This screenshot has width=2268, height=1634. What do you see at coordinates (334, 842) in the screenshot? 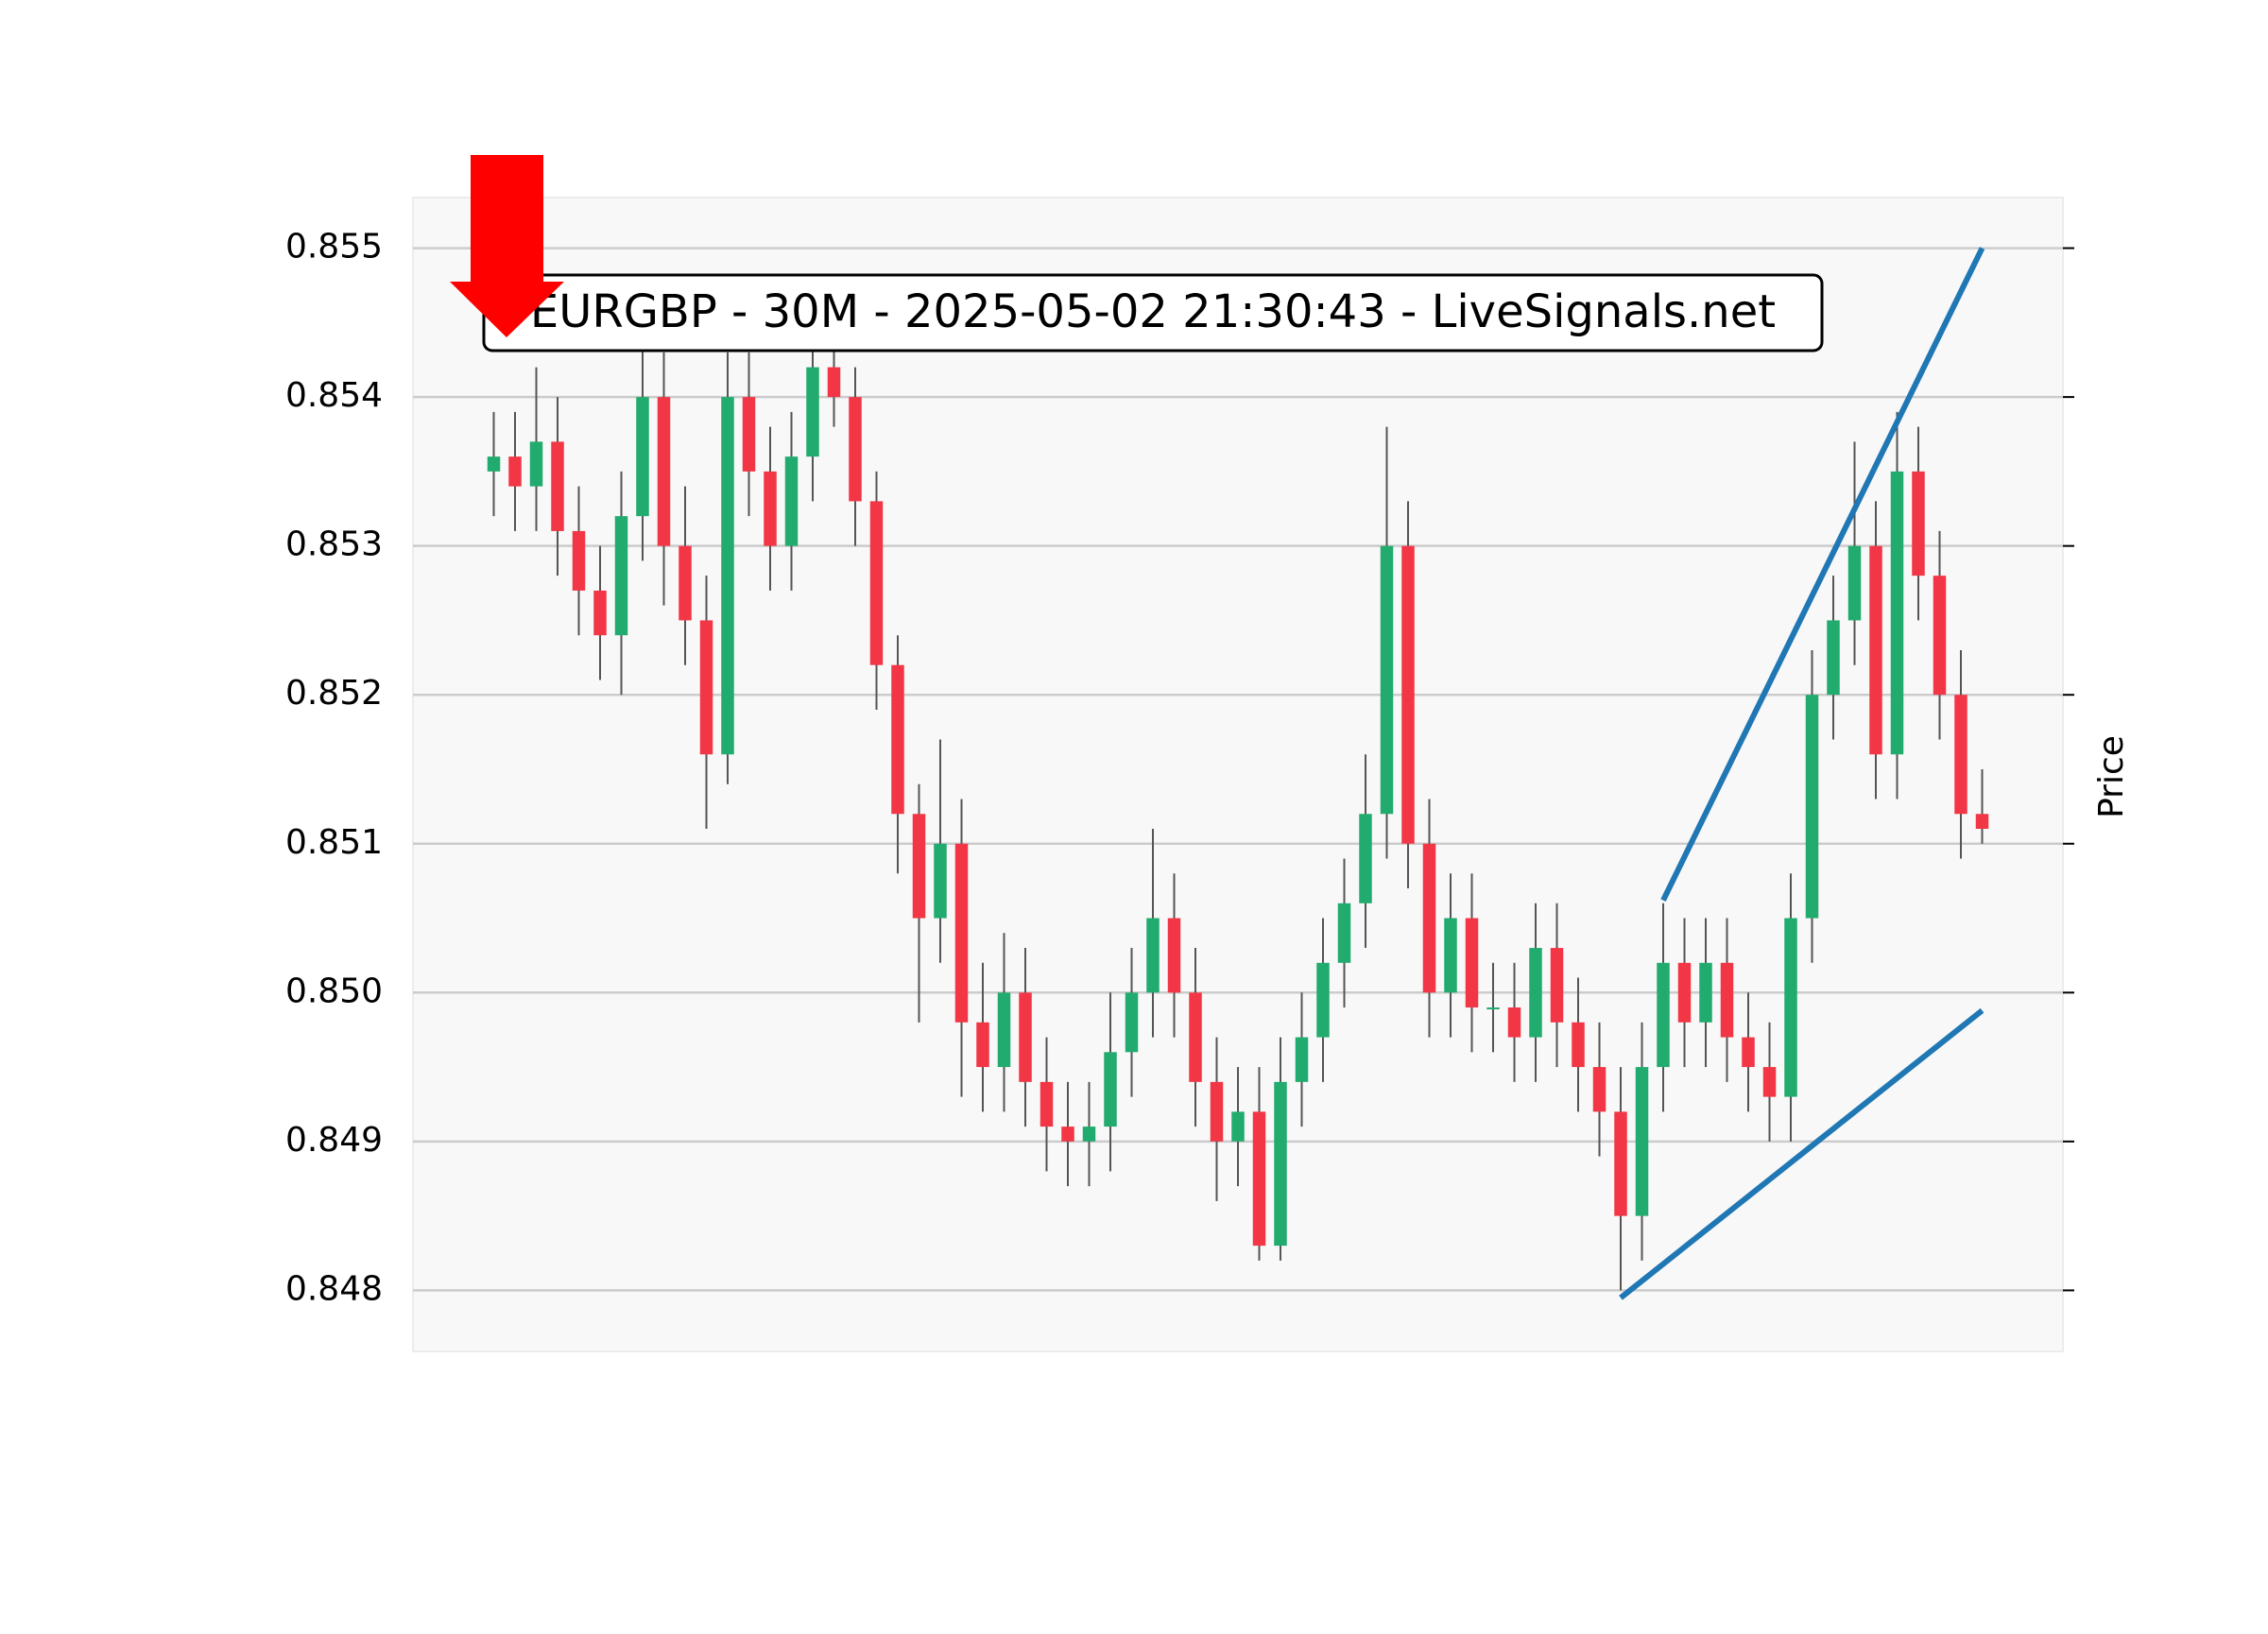
I see `y-tick-label: 0.851` at bounding box center [334, 842].